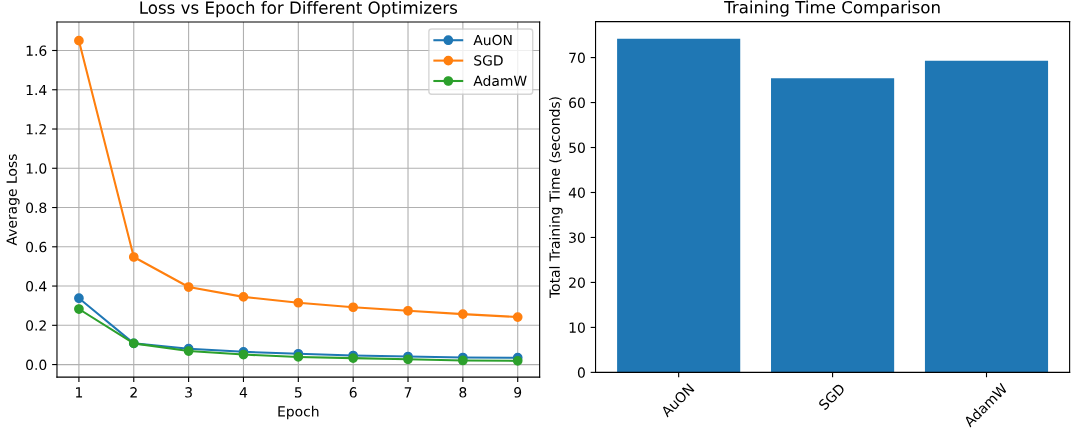  I want to click on chart-title: Training Time Comparison, so click(832, 8).